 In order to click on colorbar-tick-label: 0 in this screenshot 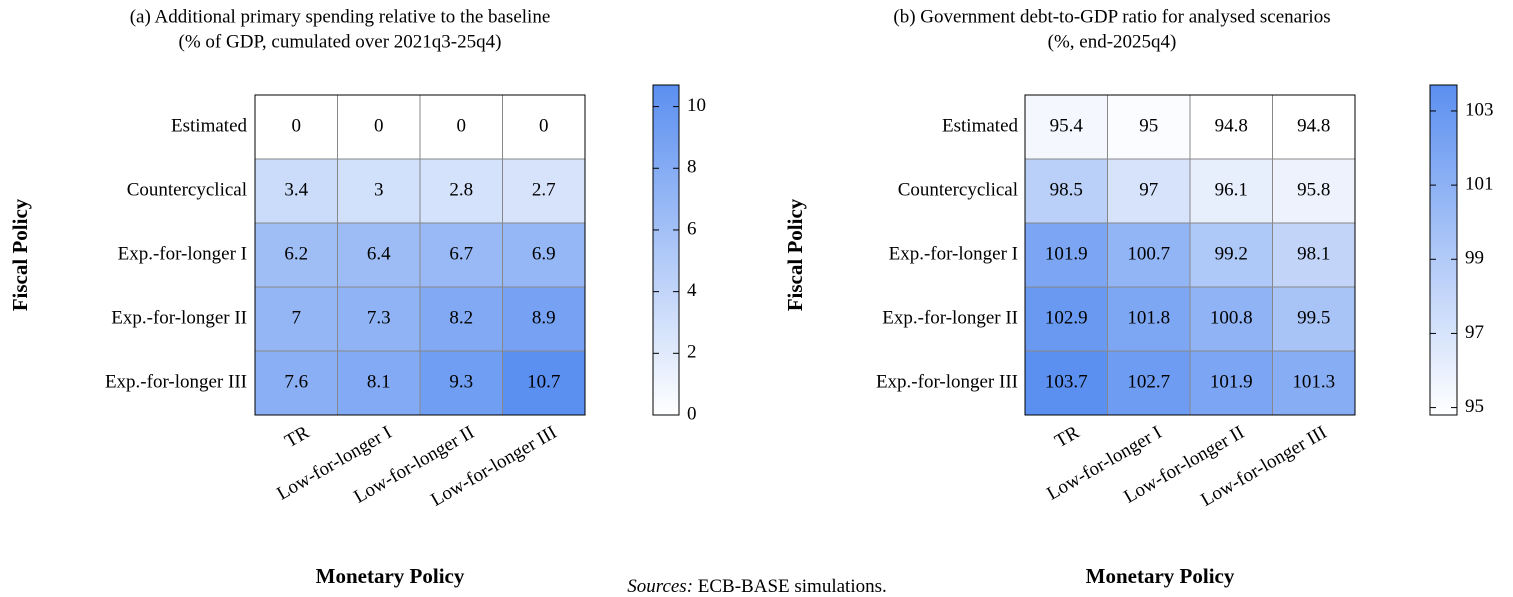, I will do `click(692, 413)`.